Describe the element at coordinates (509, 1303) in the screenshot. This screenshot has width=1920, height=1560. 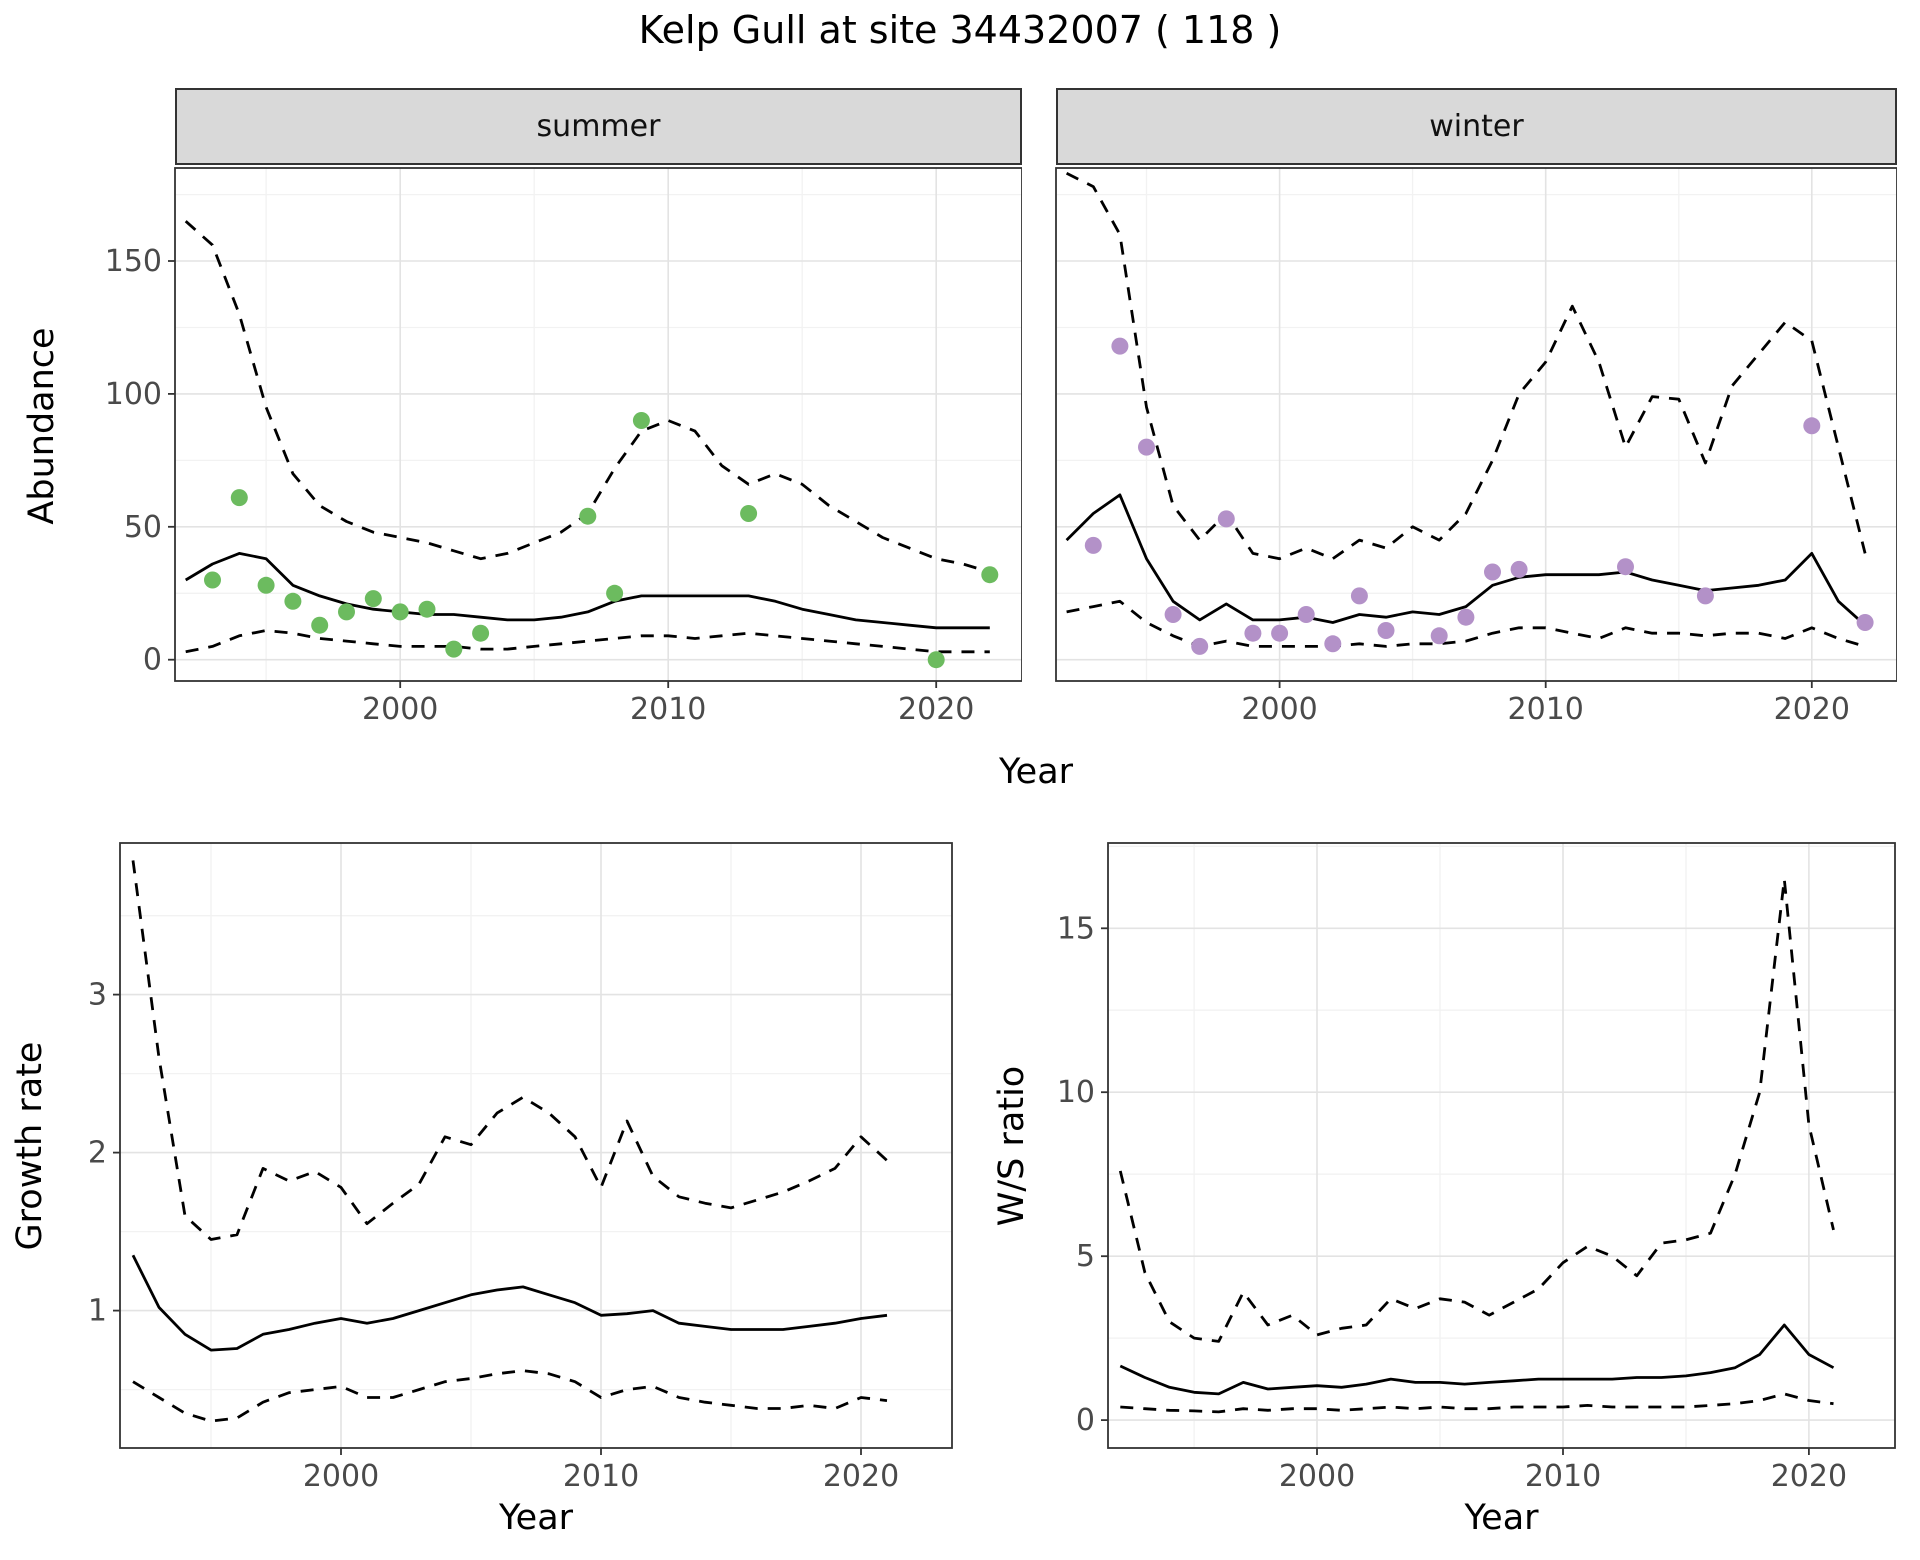
I see `growth-rate-estimate-line` at that location.